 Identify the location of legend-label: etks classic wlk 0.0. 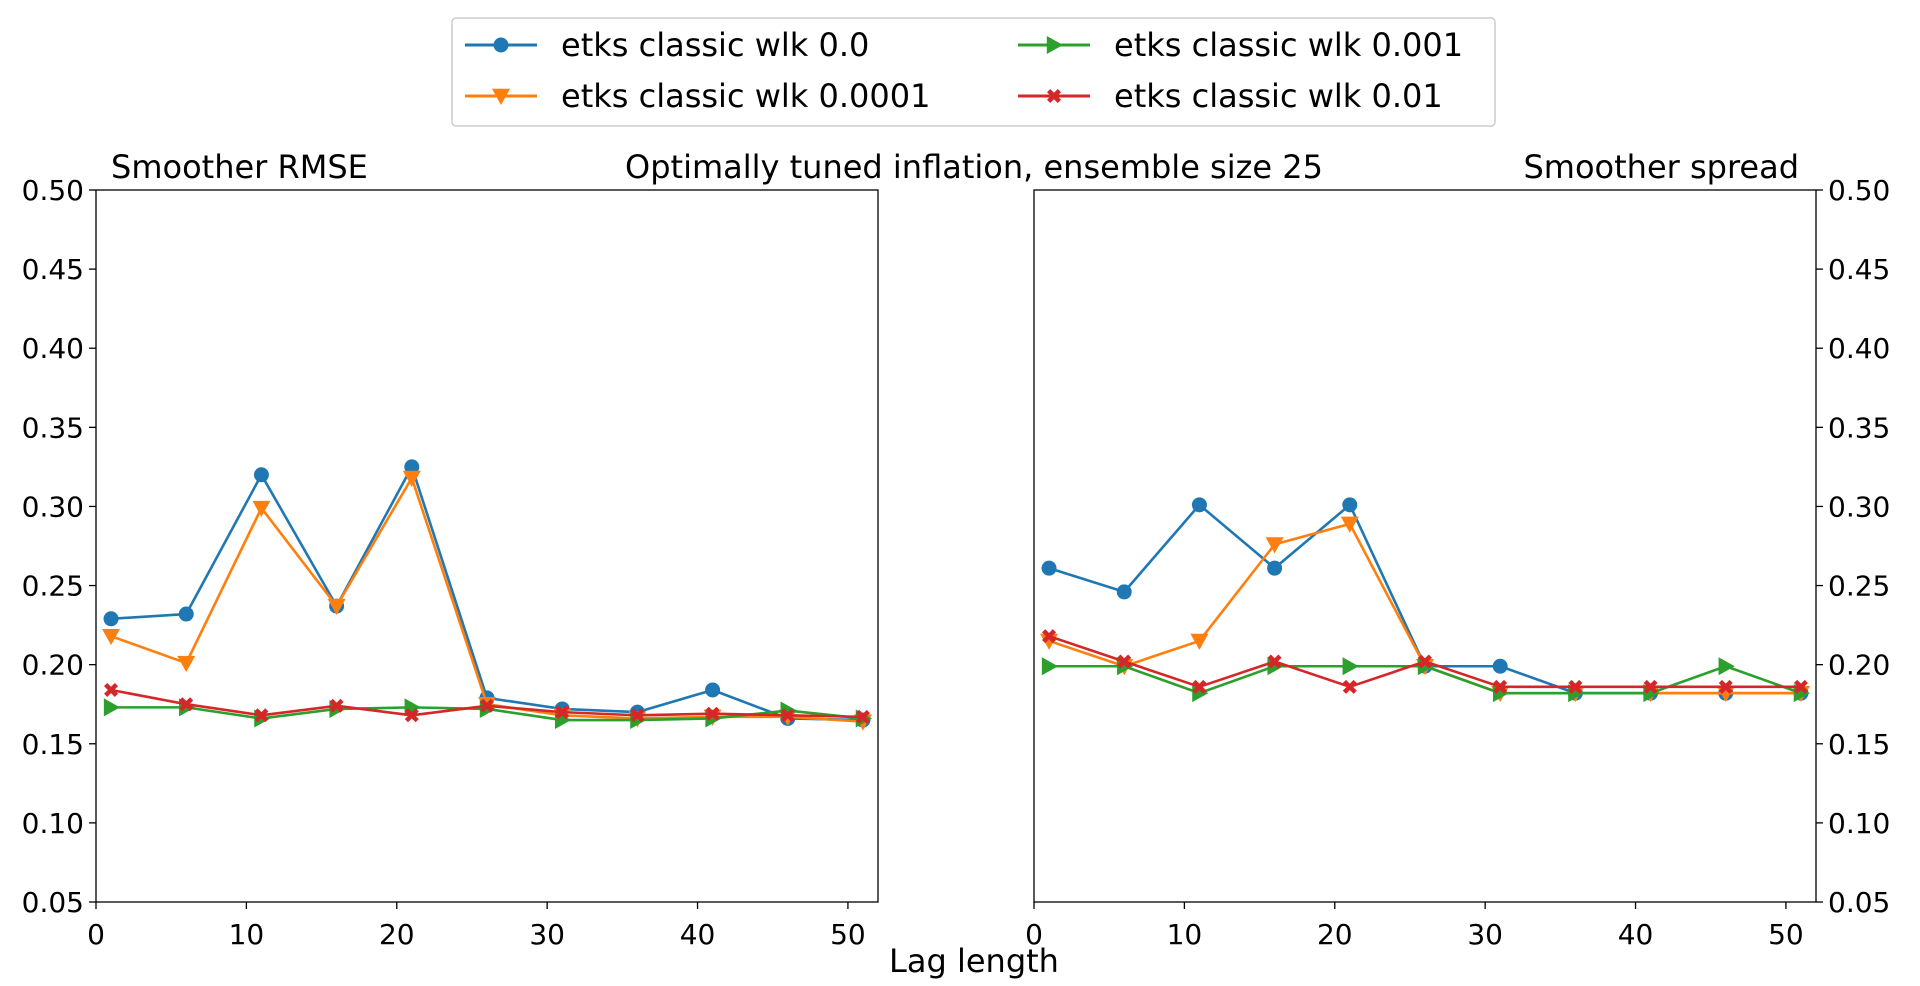
(715, 45).